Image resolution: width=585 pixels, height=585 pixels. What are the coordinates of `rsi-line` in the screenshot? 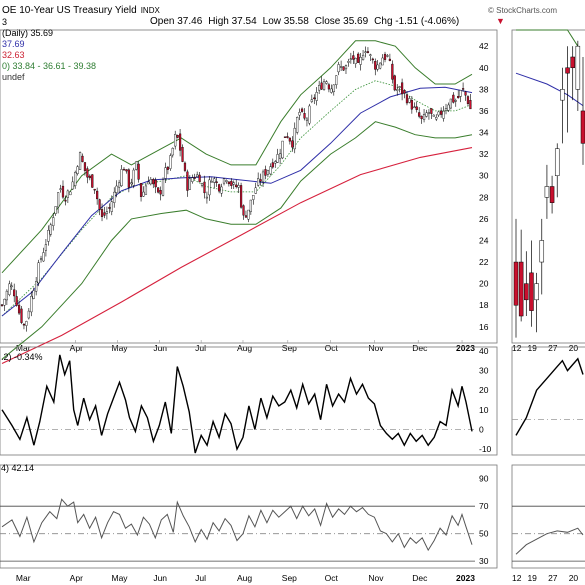 It's located at (237, 525).